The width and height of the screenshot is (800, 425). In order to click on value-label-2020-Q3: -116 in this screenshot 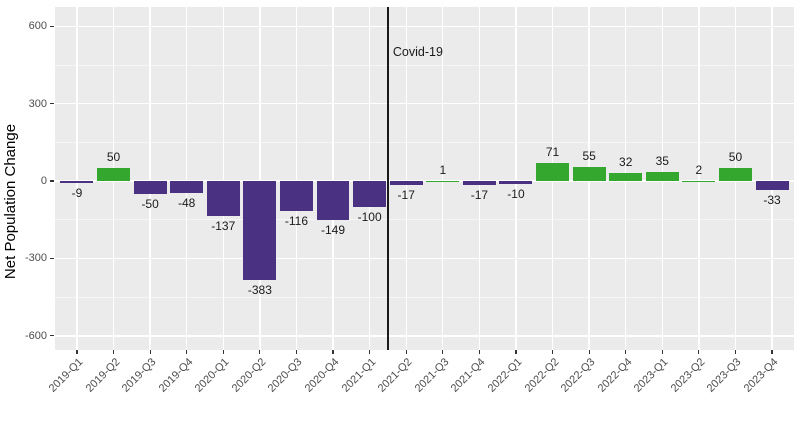, I will do `click(296, 220)`.